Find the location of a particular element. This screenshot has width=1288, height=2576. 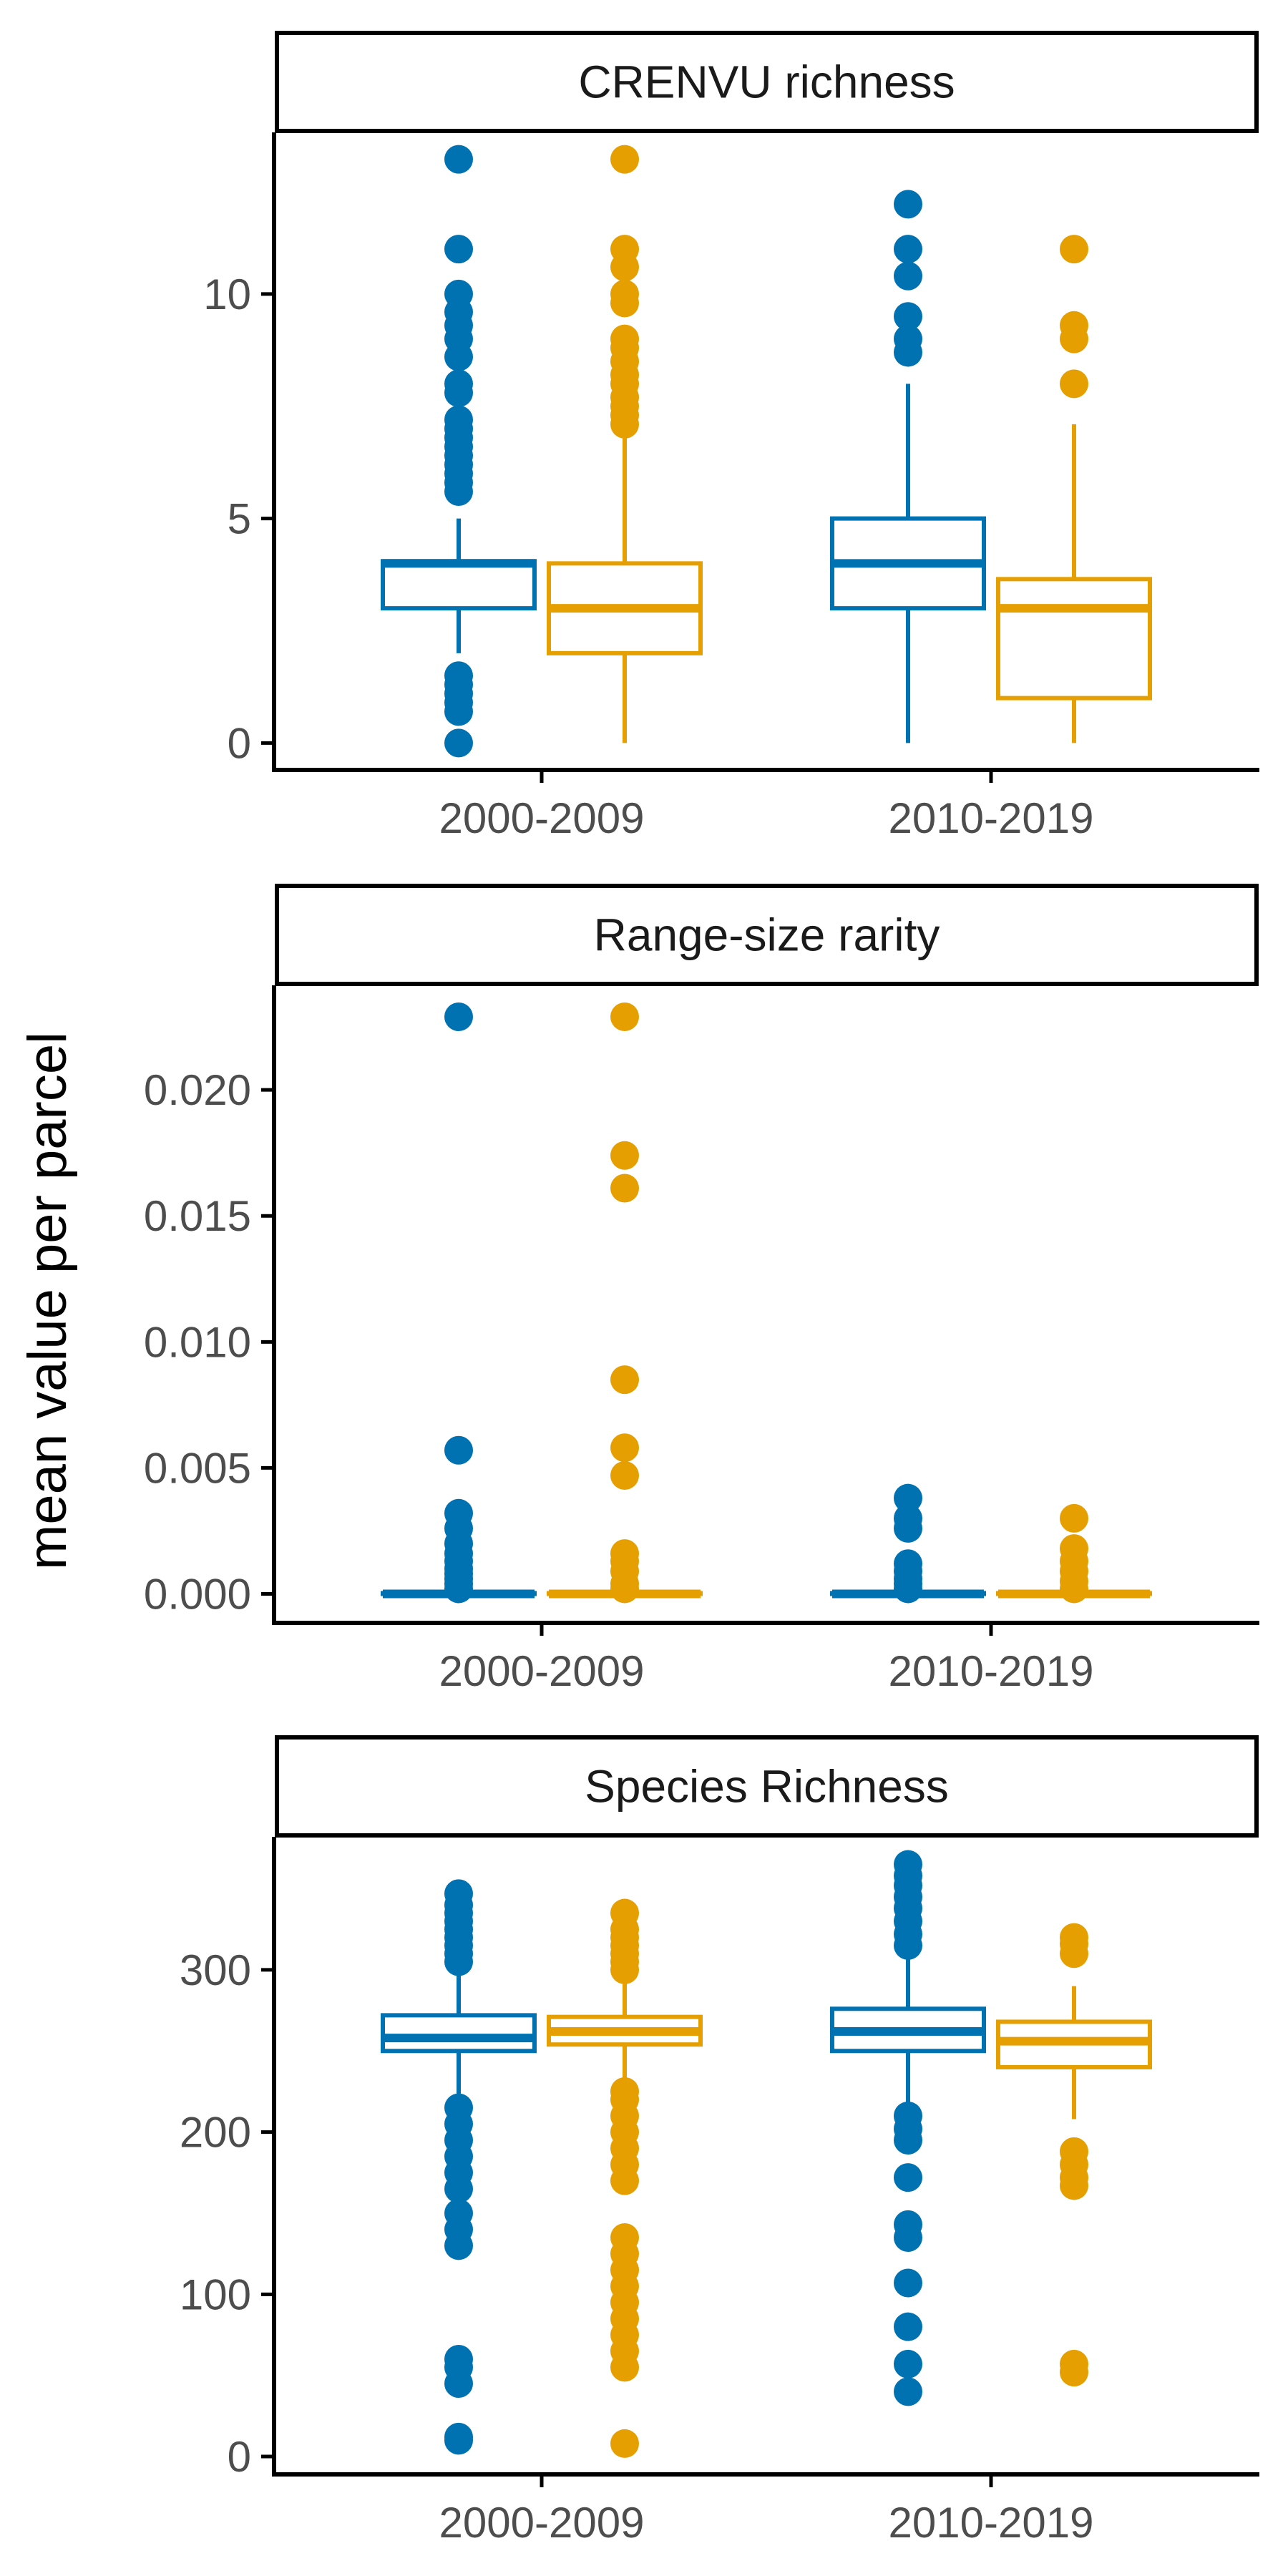

y-tick-label: 0.020 is located at coordinates (197, 1090).